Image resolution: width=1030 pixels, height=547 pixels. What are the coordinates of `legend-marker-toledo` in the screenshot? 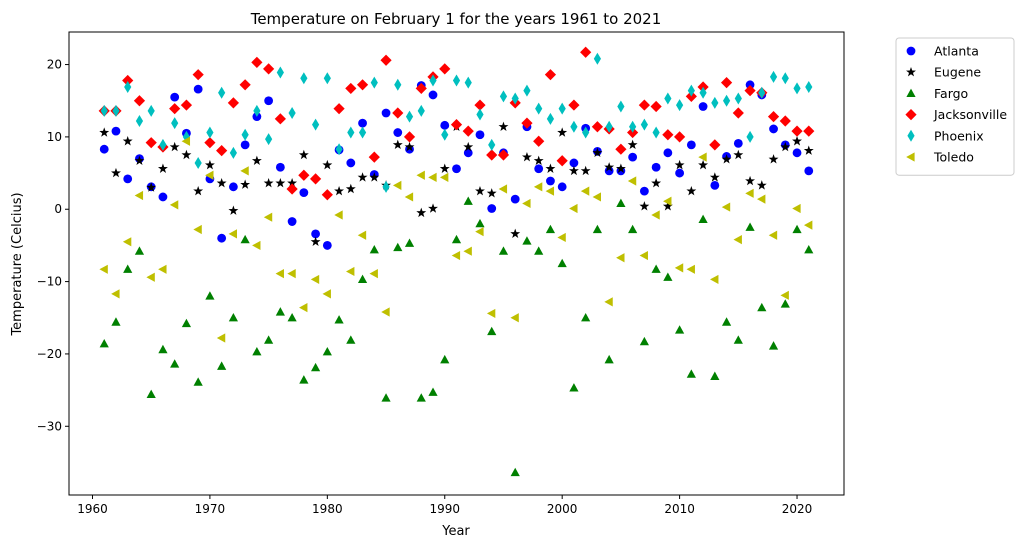 It's located at (910, 157).